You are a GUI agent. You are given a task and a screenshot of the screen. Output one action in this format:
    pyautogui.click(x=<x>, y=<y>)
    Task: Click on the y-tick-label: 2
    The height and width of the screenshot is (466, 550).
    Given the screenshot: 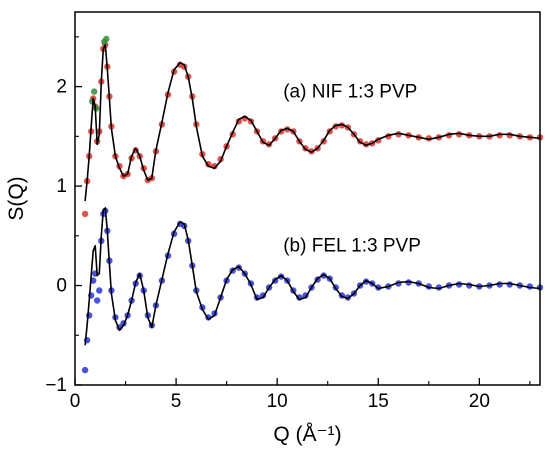 What is the action you would take?
    pyautogui.click(x=61, y=87)
    